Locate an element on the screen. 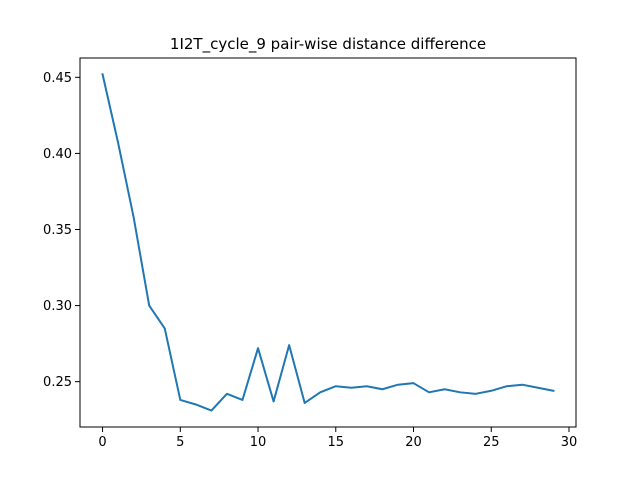 This screenshot has width=640, height=480. x-tick-label: 15 is located at coordinates (336, 442).